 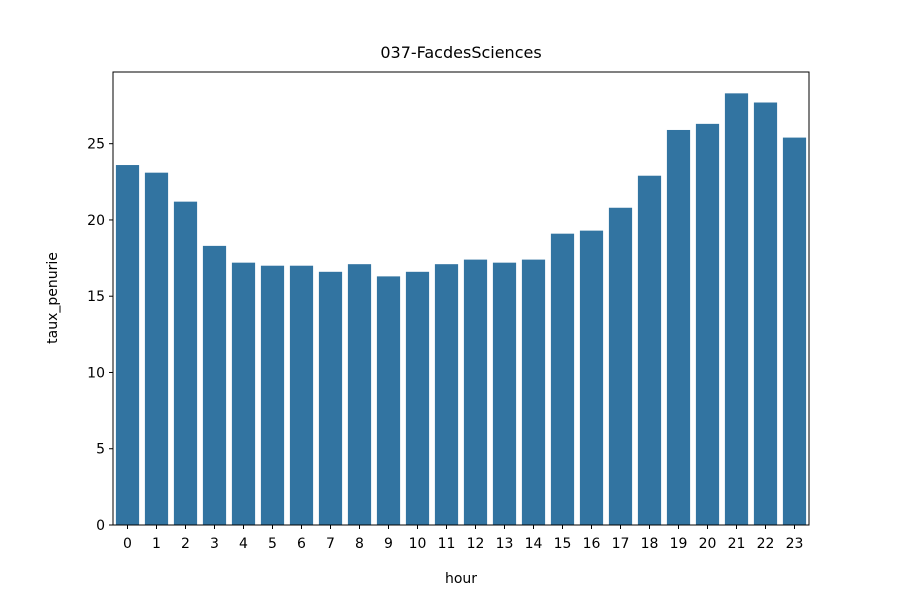 What do you see at coordinates (96, 221) in the screenshot?
I see `y-tick-label: 20` at bounding box center [96, 221].